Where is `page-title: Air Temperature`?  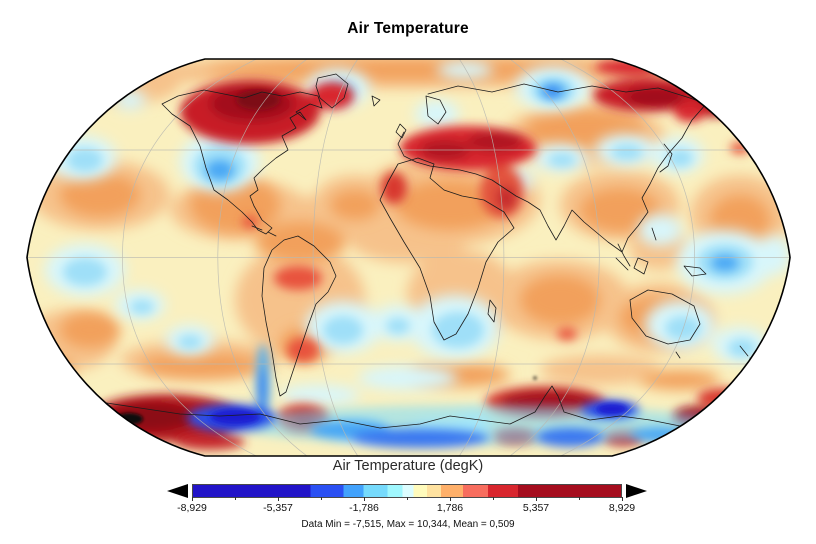 page-title: Air Temperature is located at coordinates (408, 28).